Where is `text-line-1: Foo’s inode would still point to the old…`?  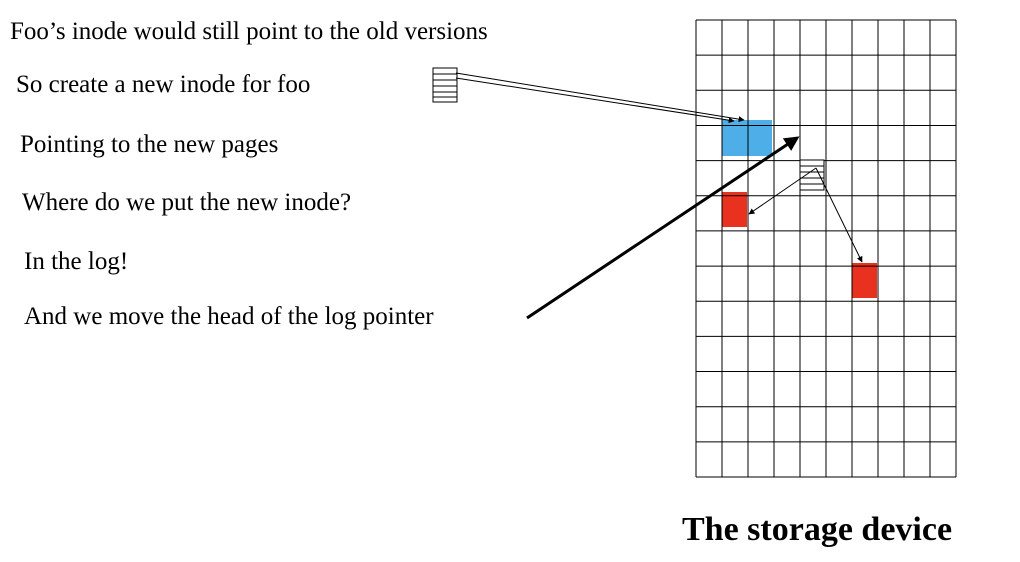
text-line-1: Foo’s inode would still point to the old… is located at coordinates (249, 31).